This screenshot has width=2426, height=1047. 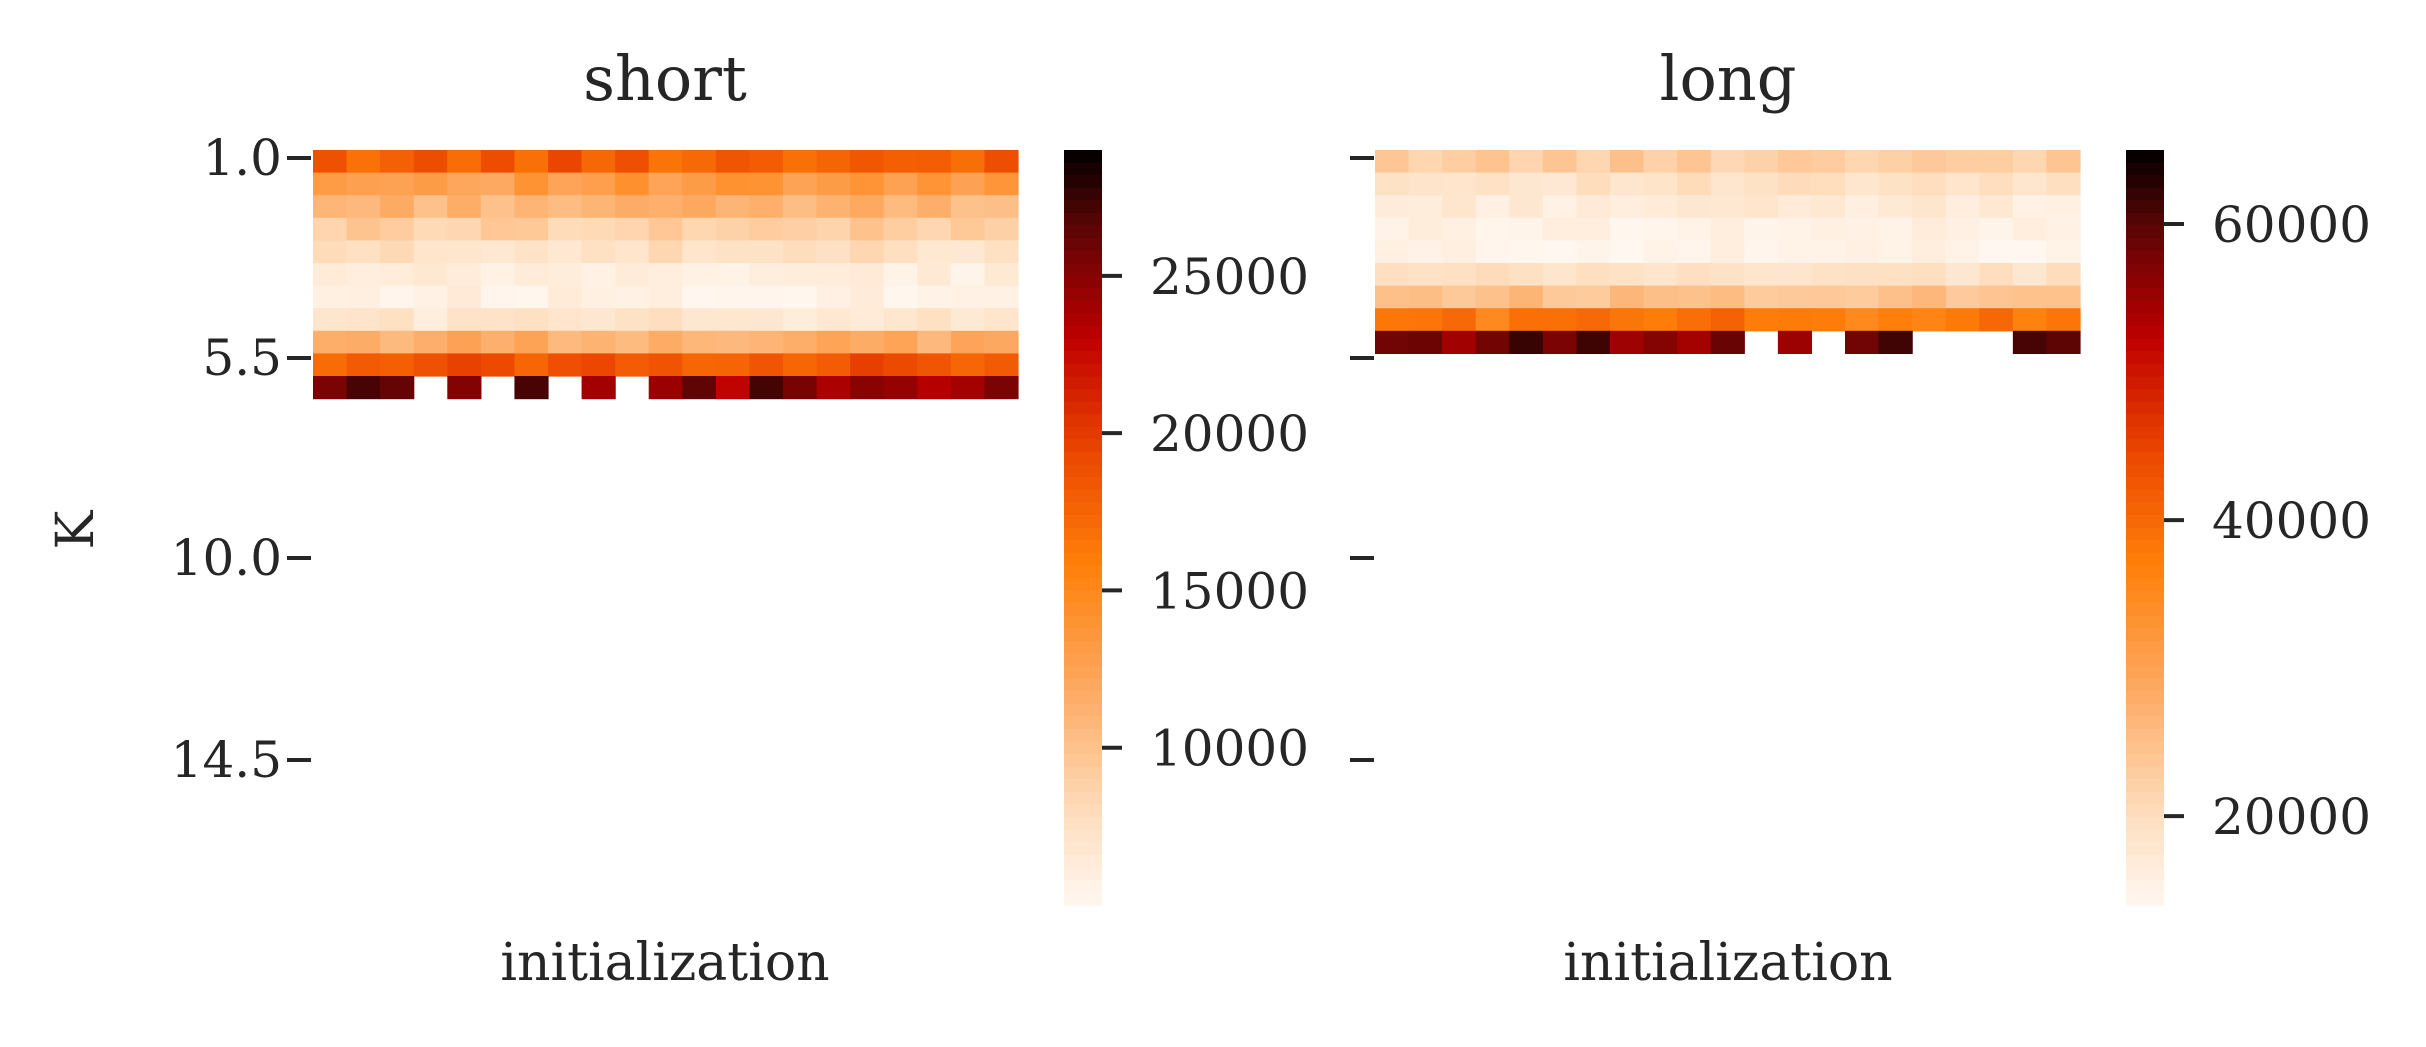 I want to click on colorbar-tick-label: 60000, so click(x=2291, y=225).